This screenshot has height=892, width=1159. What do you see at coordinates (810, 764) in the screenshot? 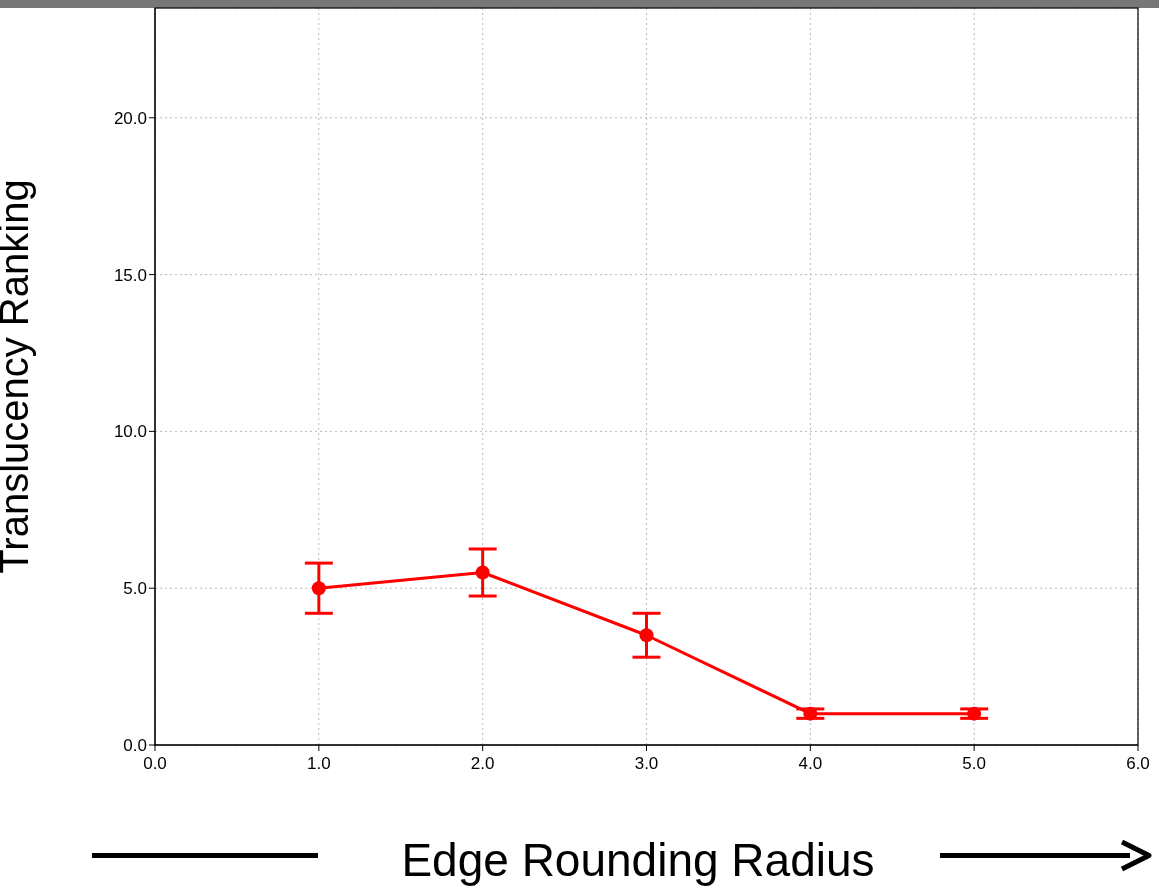
I see `x-tick-label: 4.0` at bounding box center [810, 764].